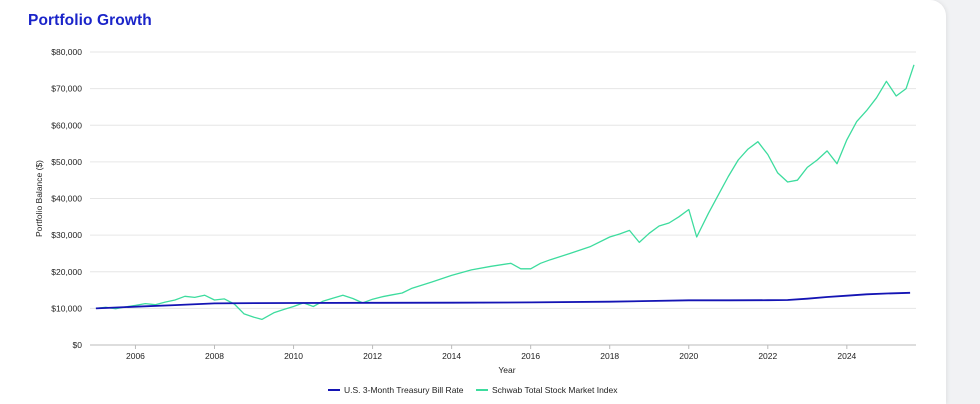  I want to click on x-tick-label: 2006, so click(135, 356).